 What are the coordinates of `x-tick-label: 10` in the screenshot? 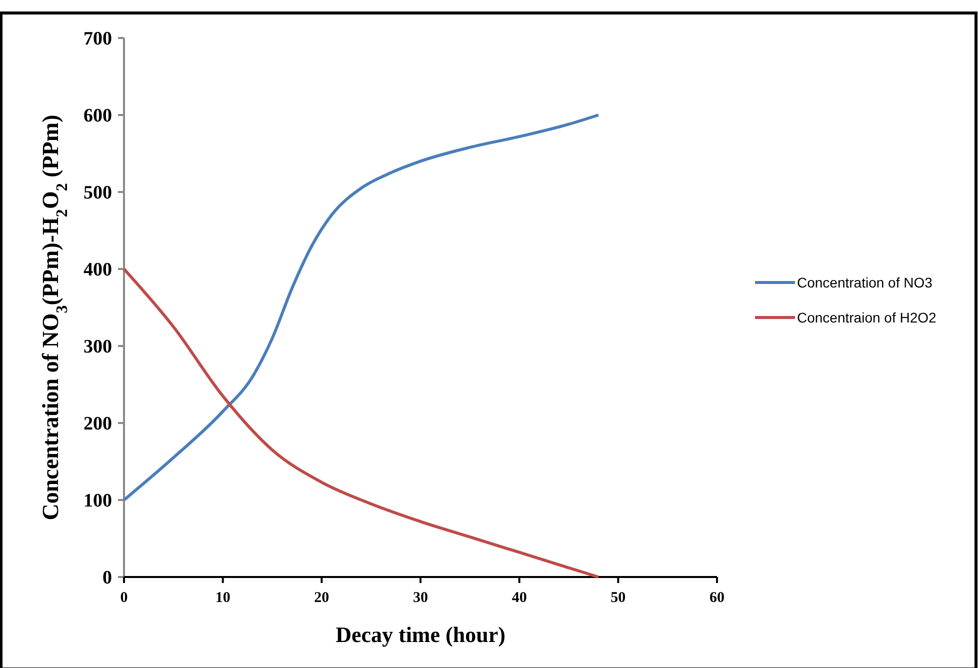 It's located at (222, 598).